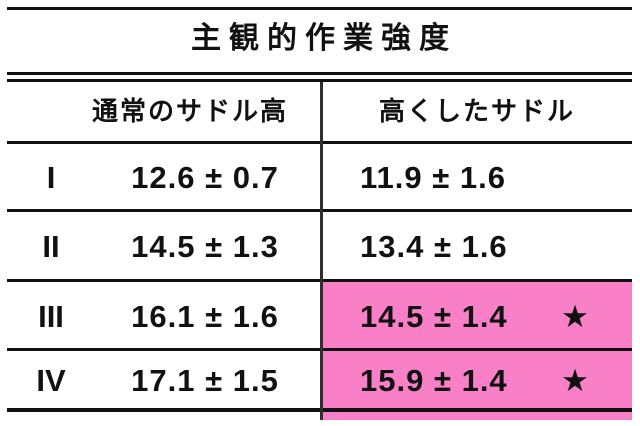 Image resolution: width=640 pixels, height=426 pixels. What do you see at coordinates (51, 177) in the screenshot?
I see `row-label: I` at bounding box center [51, 177].